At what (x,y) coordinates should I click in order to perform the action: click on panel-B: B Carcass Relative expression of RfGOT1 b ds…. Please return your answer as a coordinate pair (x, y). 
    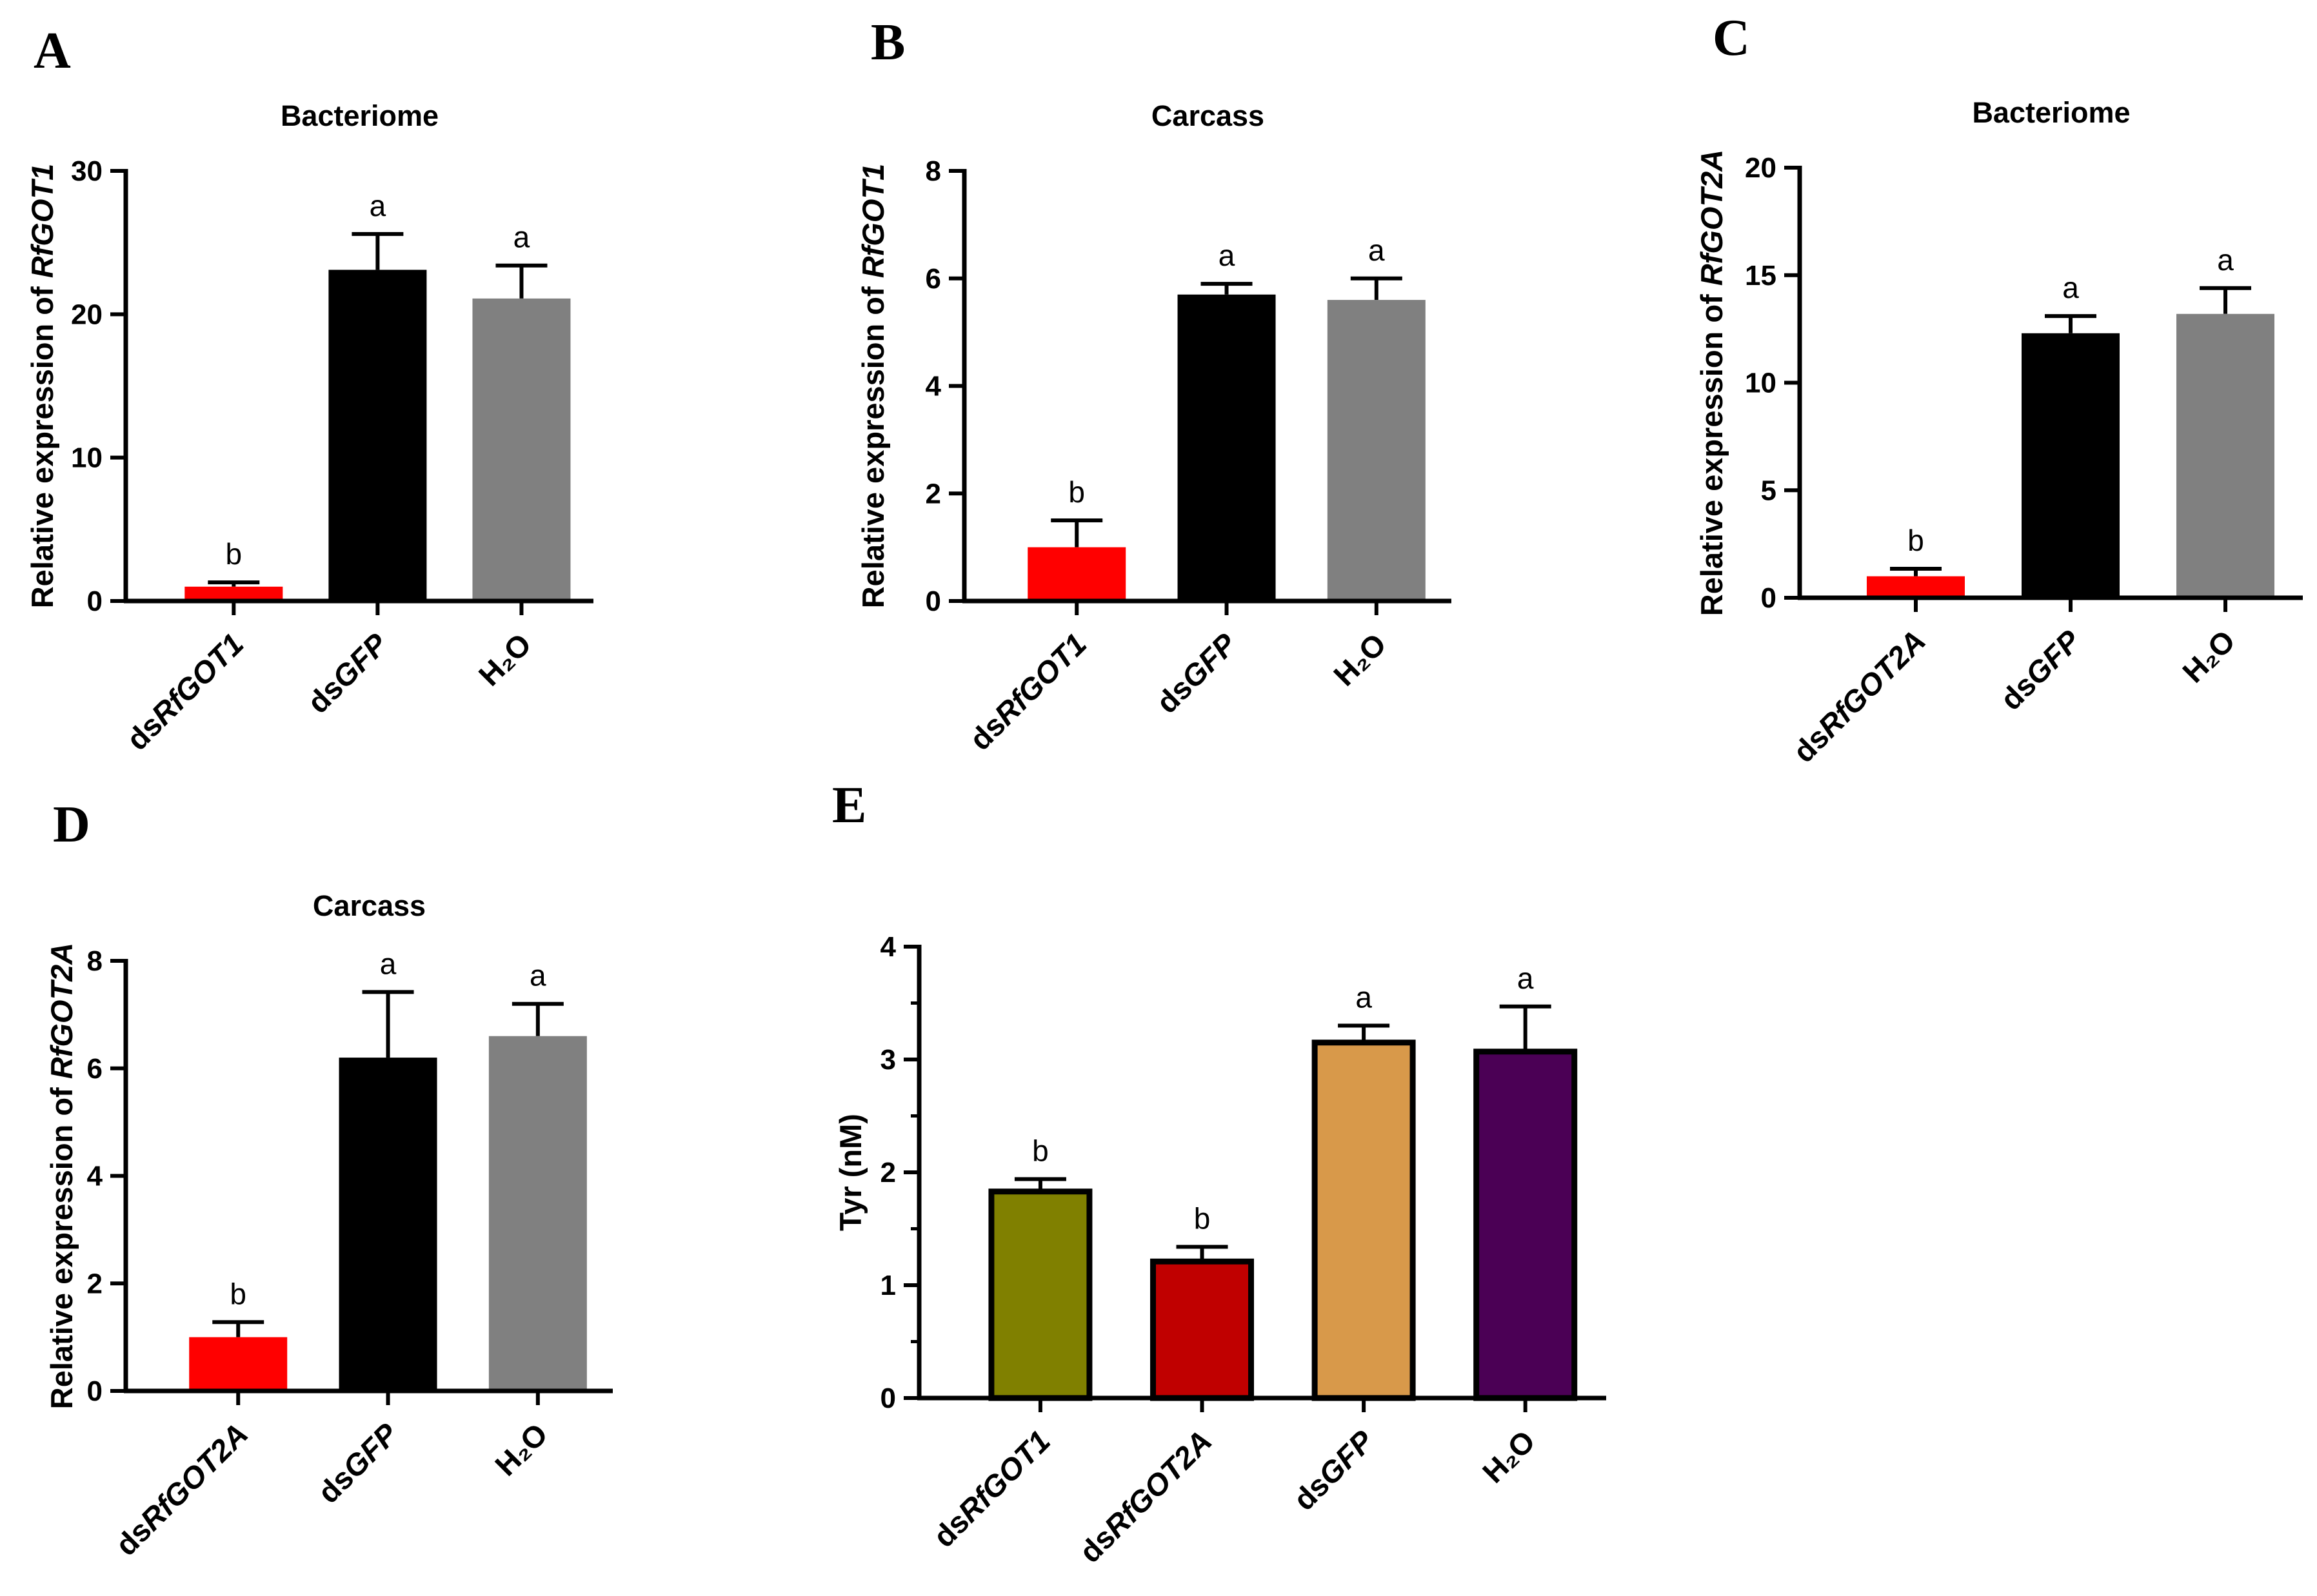
    Looking at the image, I should click on (1153, 385).